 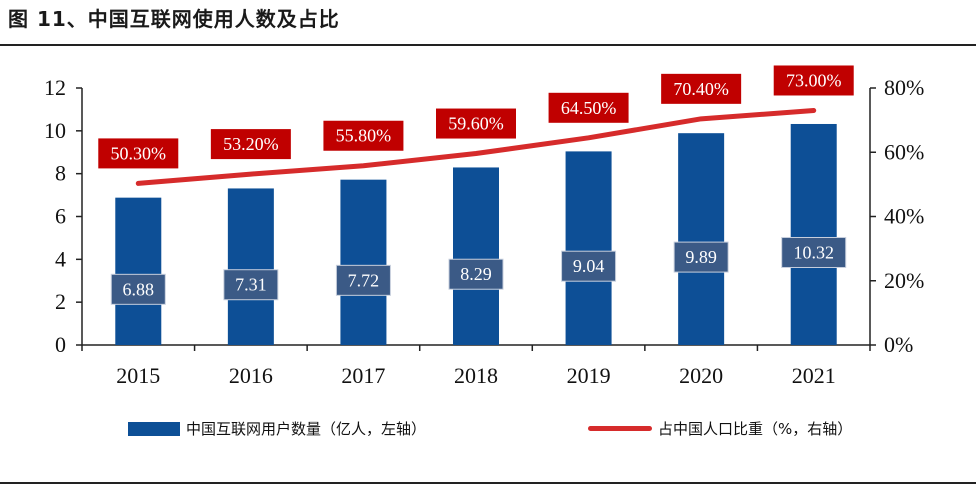 What do you see at coordinates (60, 216) in the screenshot?
I see `left-tick-label: 6` at bounding box center [60, 216].